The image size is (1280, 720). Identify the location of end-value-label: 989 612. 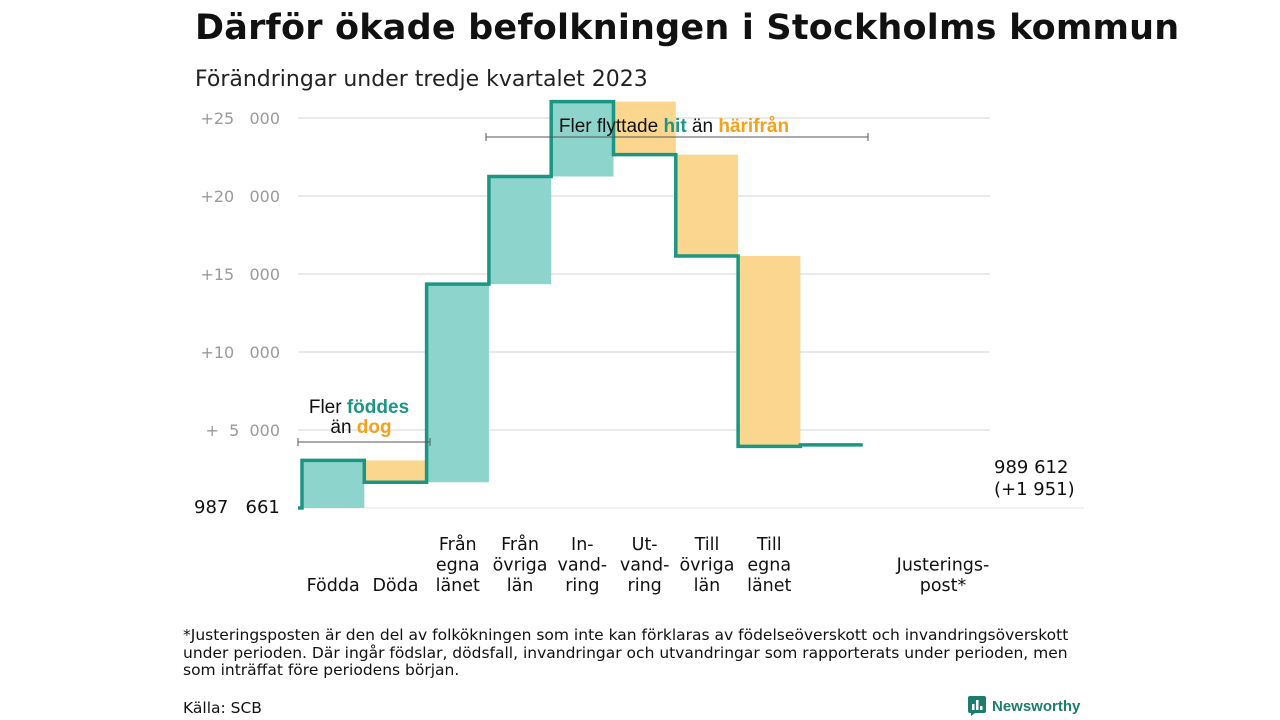
(1031, 467).